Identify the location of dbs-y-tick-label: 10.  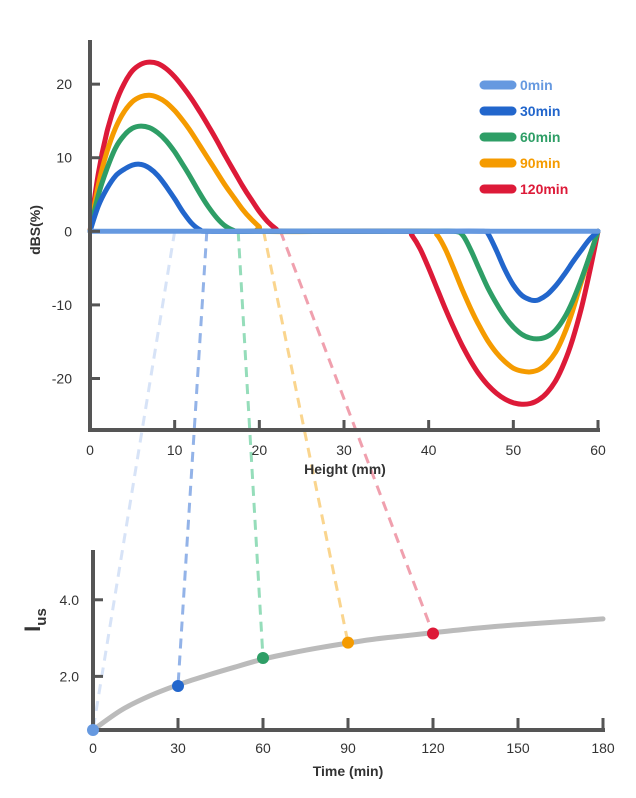
(64, 158).